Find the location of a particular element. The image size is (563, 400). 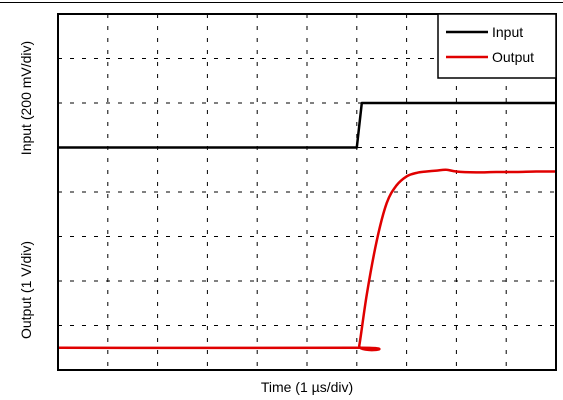

series-line-input is located at coordinates (307, 125).